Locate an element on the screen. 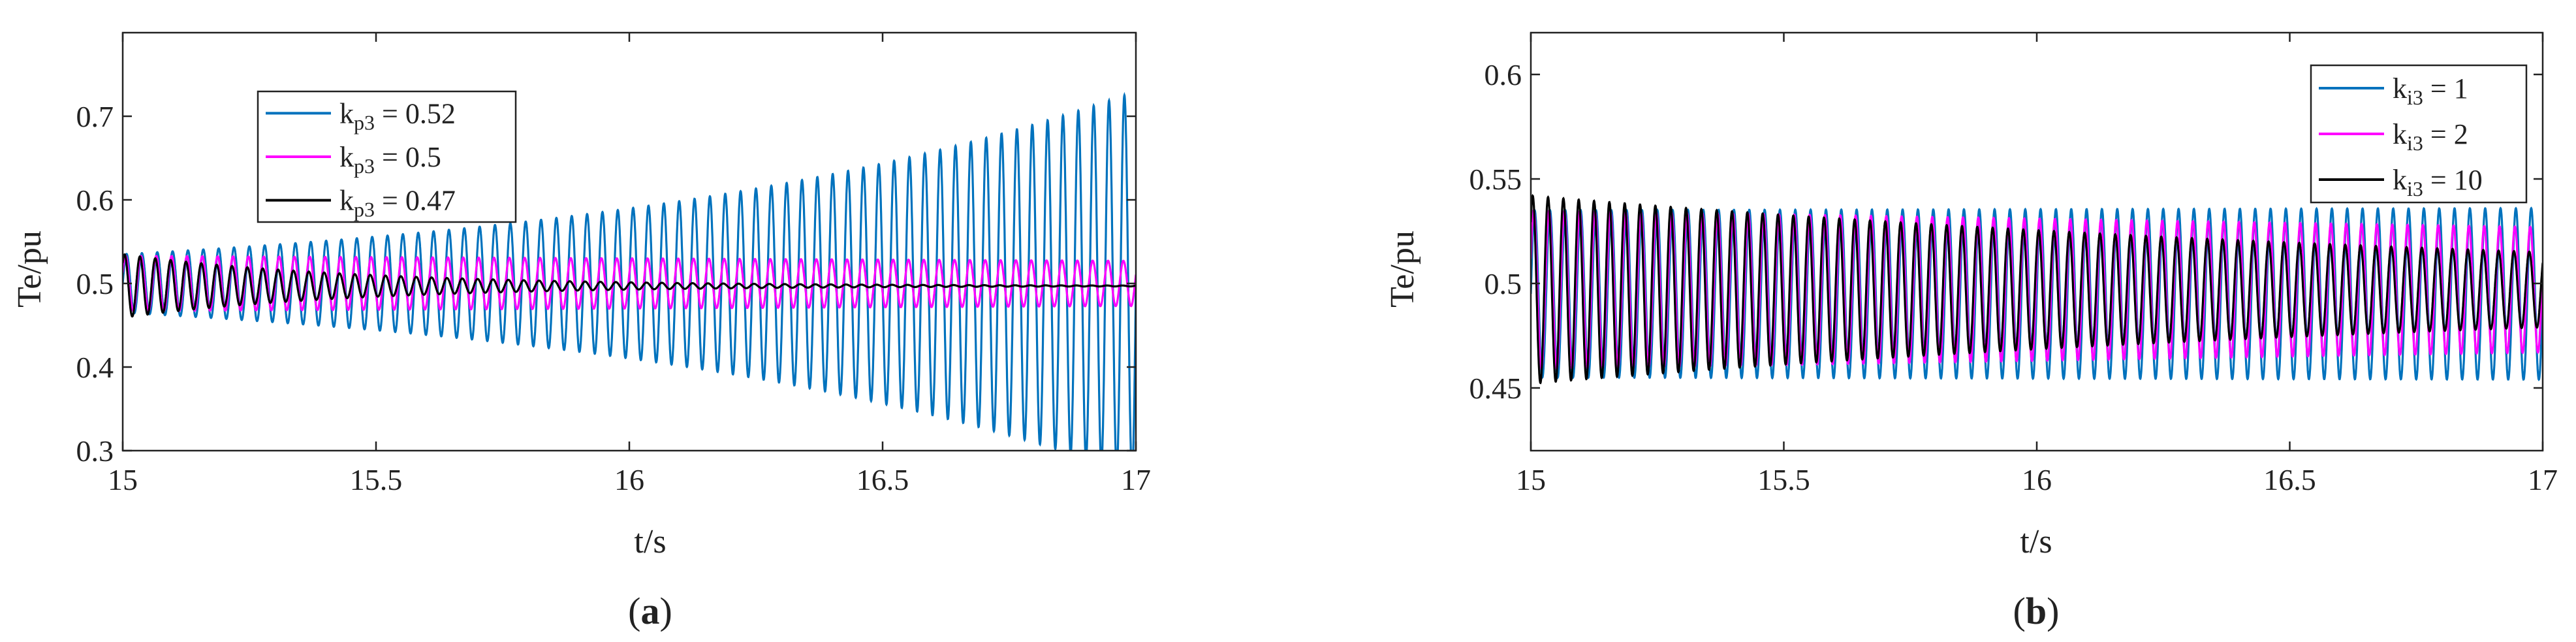 This screenshot has height=642, width=2576. panel-b-ytick-label: 0.55 is located at coordinates (1495, 180).